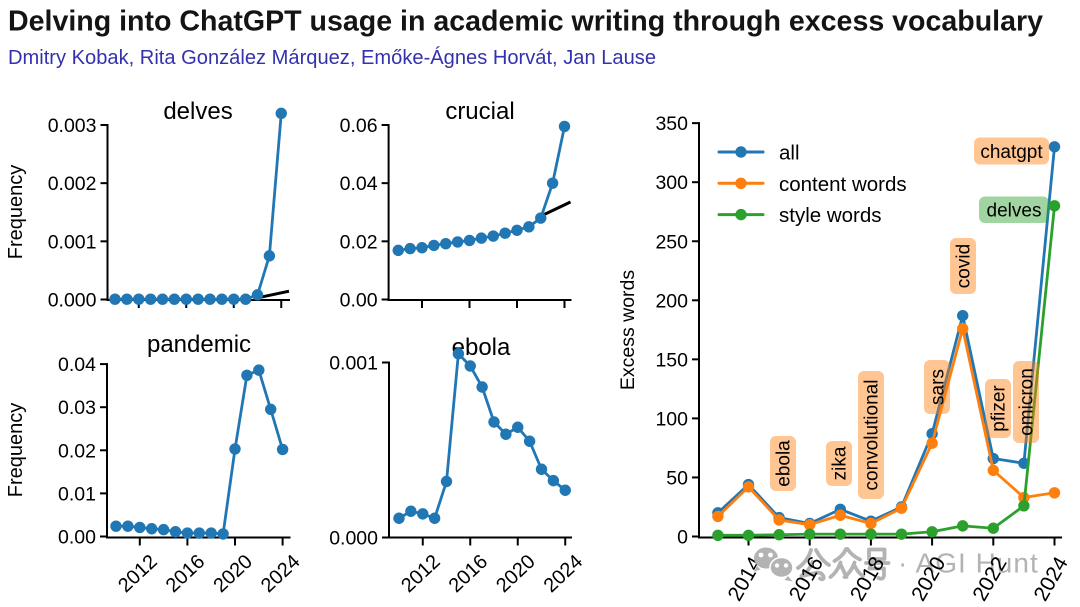 The width and height of the screenshot is (1080, 607). I want to click on svg-text: 0.002, so click(72, 184).